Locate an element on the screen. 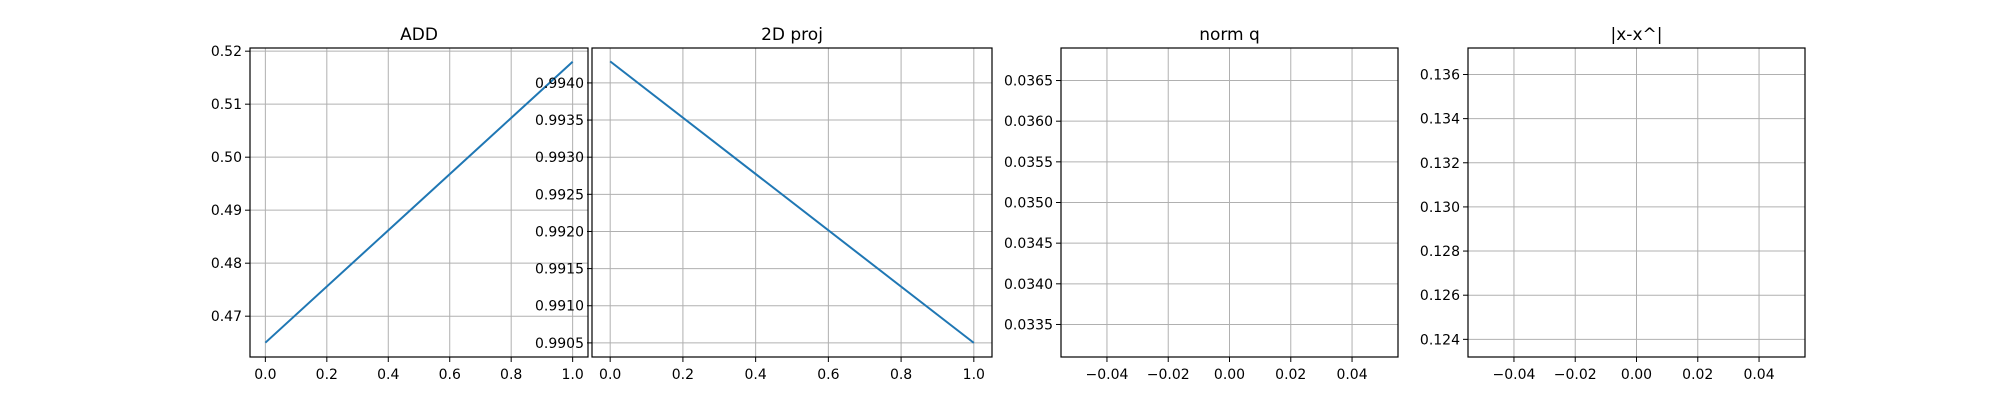  y-tick-label: 0.128 is located at coordinates (1440, 252).